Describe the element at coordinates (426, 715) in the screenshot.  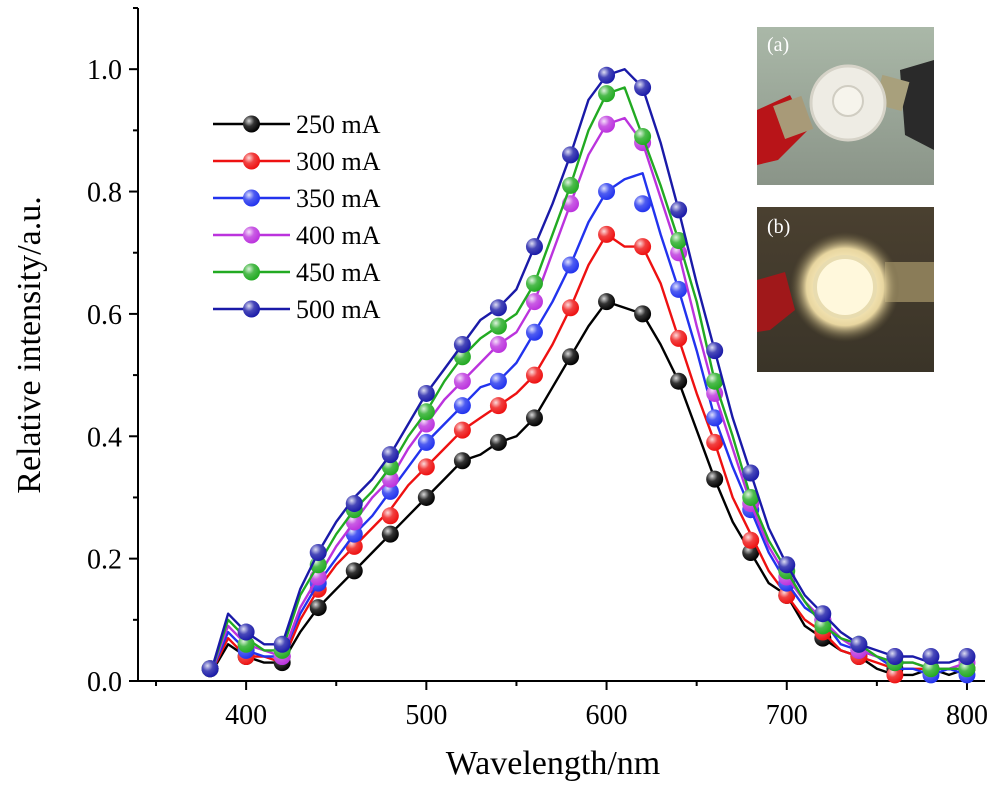
I see `x-tick-label: 500` at that location.